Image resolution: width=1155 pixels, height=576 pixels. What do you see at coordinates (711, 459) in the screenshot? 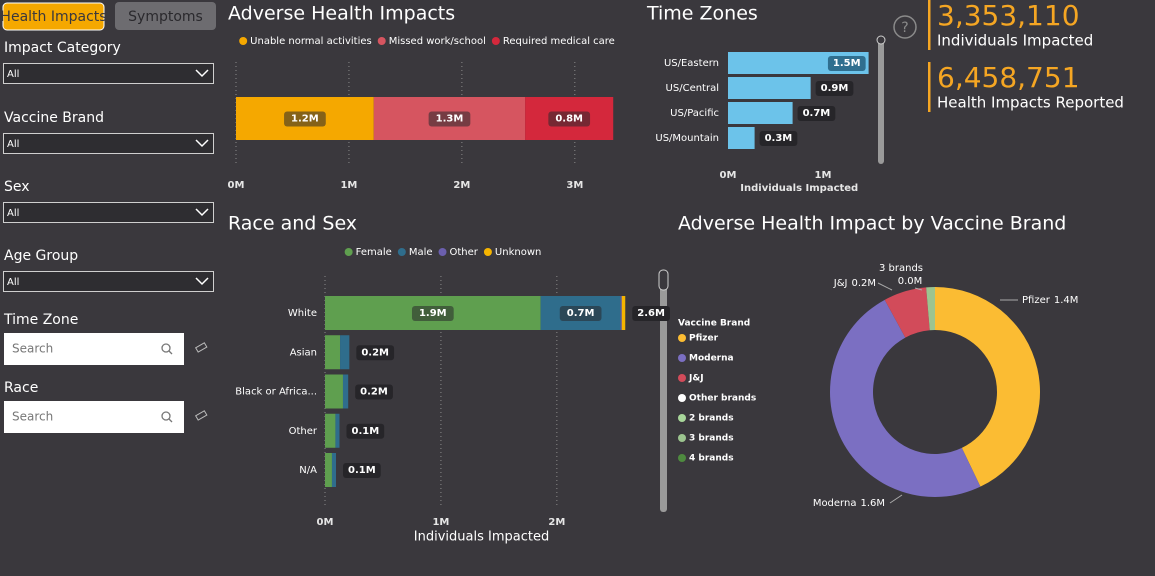
I see `legend-label: 4 brands` at bounding box center [711, 459].